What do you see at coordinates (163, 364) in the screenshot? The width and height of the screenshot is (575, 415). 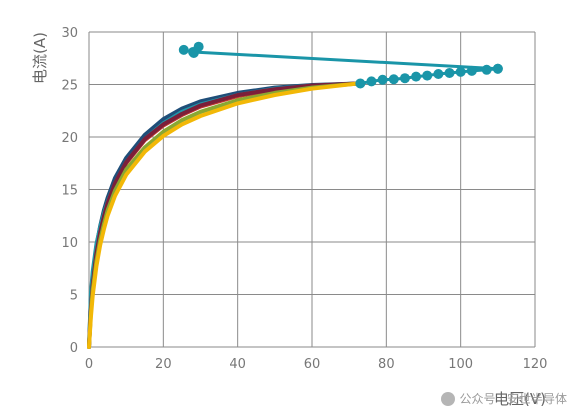 I see `x-tick-label: 20` at bounding box center [163, 364].